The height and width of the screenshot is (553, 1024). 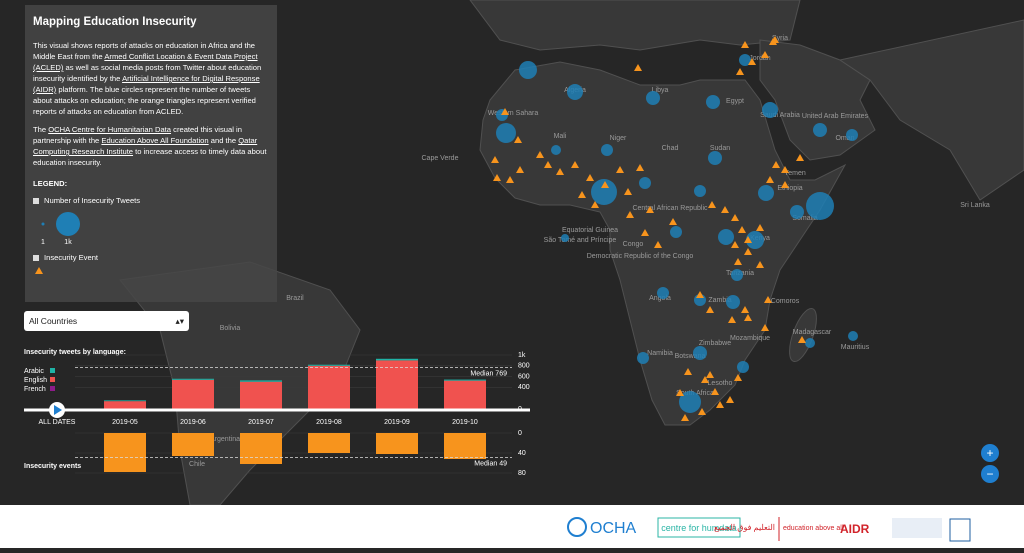 I want to click on layer-label: Number of Insecurity Tweets, so click(x=92, y=200).